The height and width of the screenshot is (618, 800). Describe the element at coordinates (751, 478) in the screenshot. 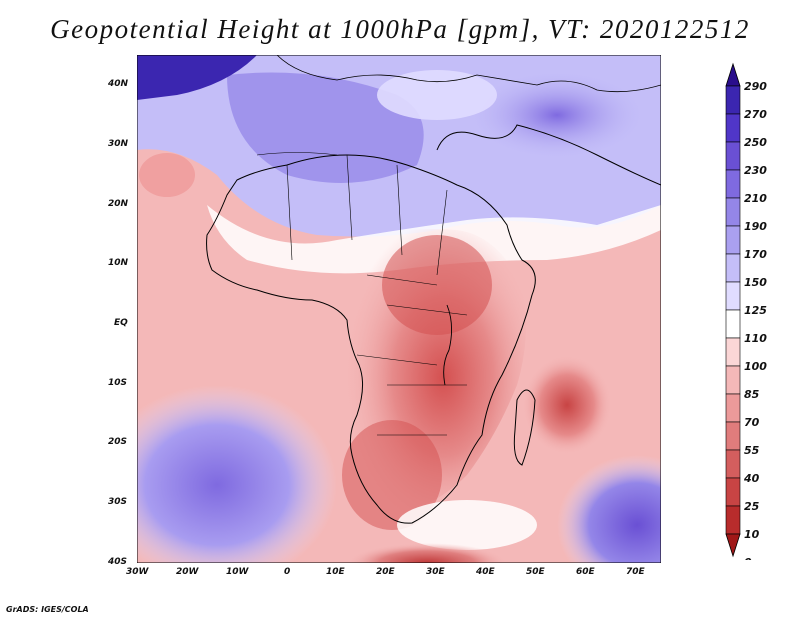

I see `colorbar-label: 40` at that location.